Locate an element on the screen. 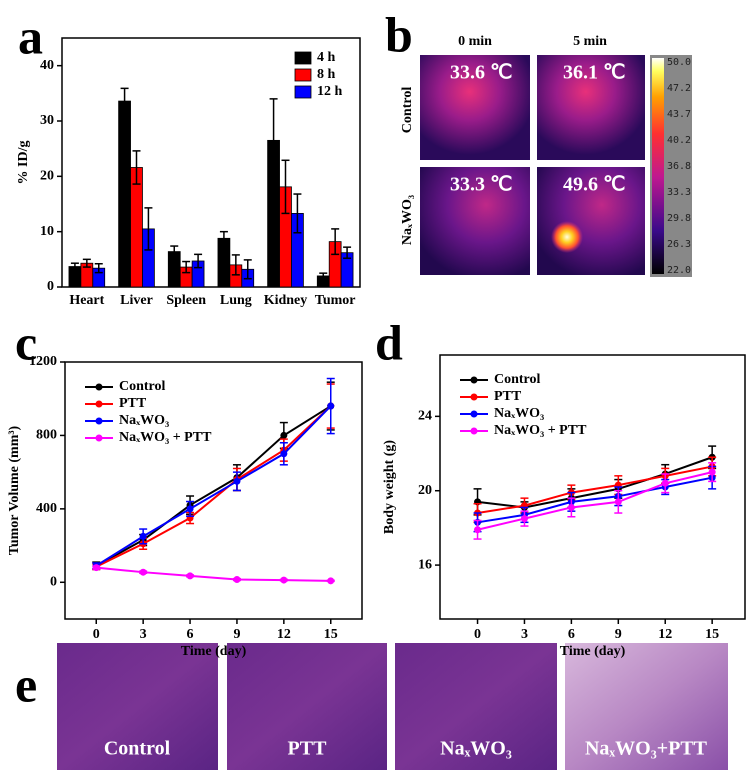 This screenshot has width=750, height=775. y-tick-label: 10 is located at coordinates (47, 231).